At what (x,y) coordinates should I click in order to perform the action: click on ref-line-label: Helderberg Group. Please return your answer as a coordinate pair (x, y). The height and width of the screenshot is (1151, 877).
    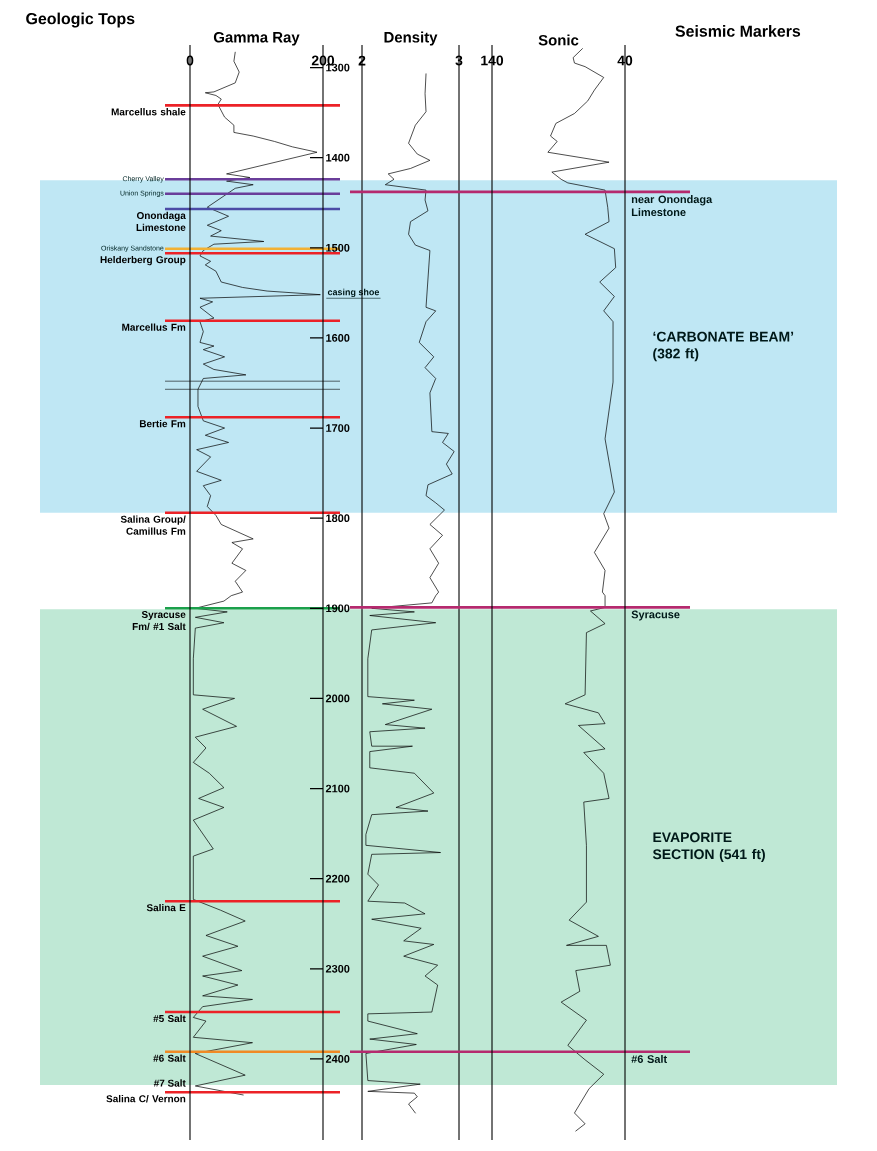
    Looking at the image, I should click on (143, 260).